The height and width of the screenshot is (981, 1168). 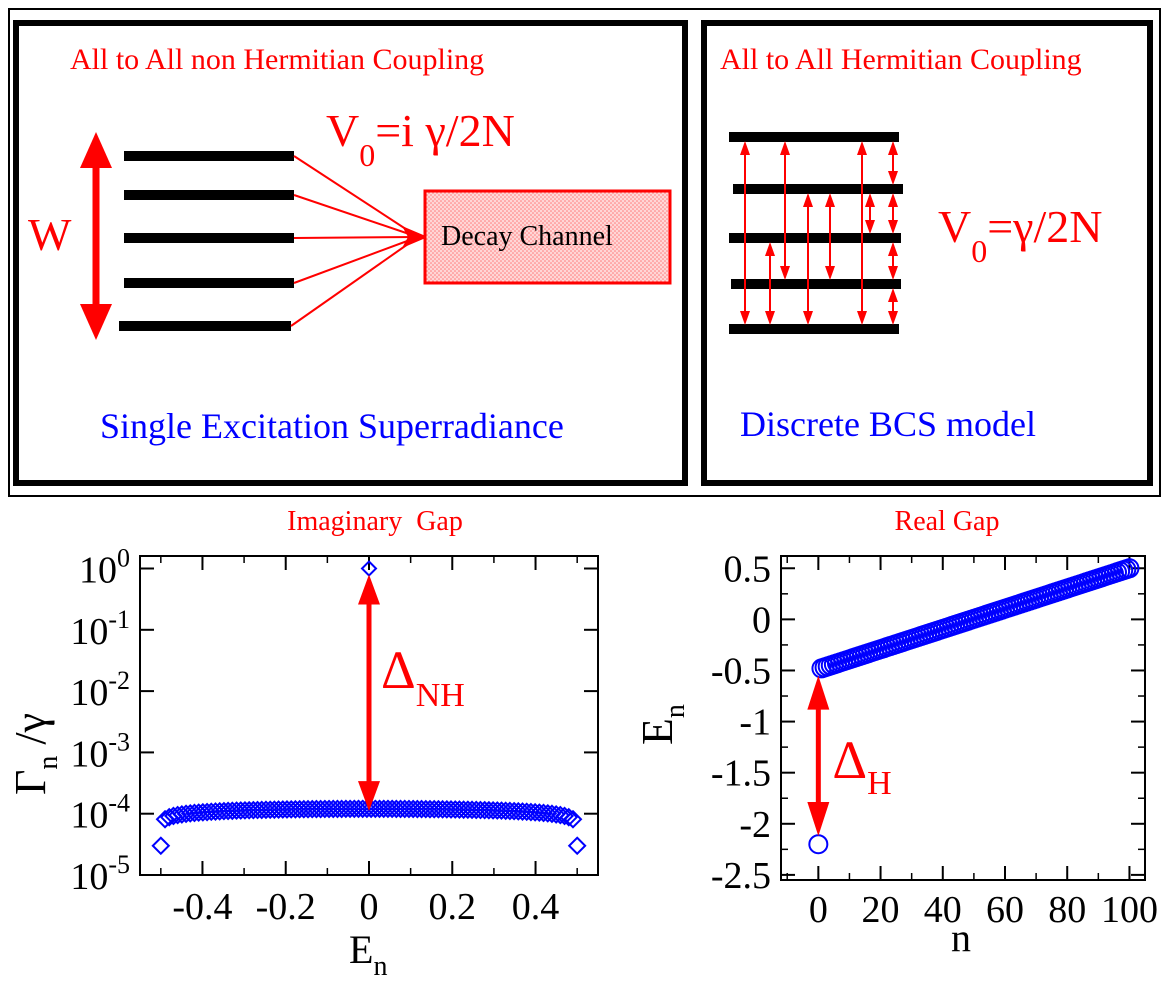 What do you see at coordinates (974, 706) in the screenshot?
I see `real-gap-points` at bounding box center [974, 706].